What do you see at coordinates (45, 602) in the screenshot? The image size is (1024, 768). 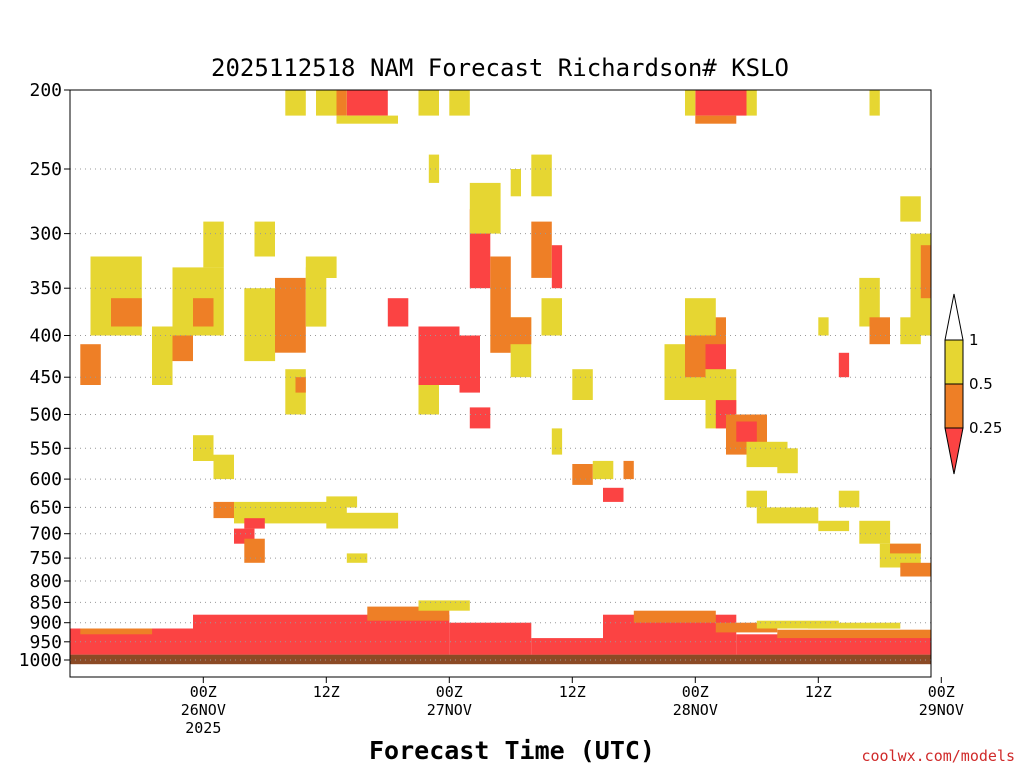 I see `y-tick-label: 850` at bounding box center [45, 602].